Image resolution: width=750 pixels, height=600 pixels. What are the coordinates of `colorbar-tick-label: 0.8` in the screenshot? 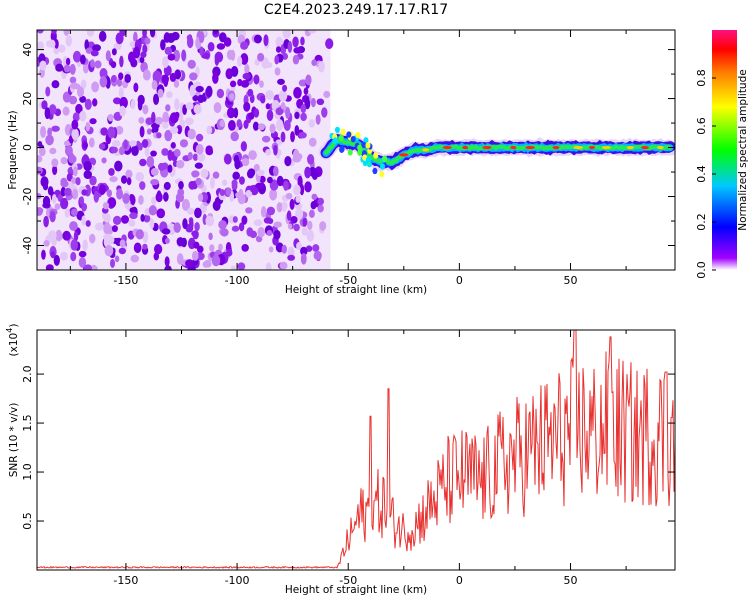 It's located at (701, 78).